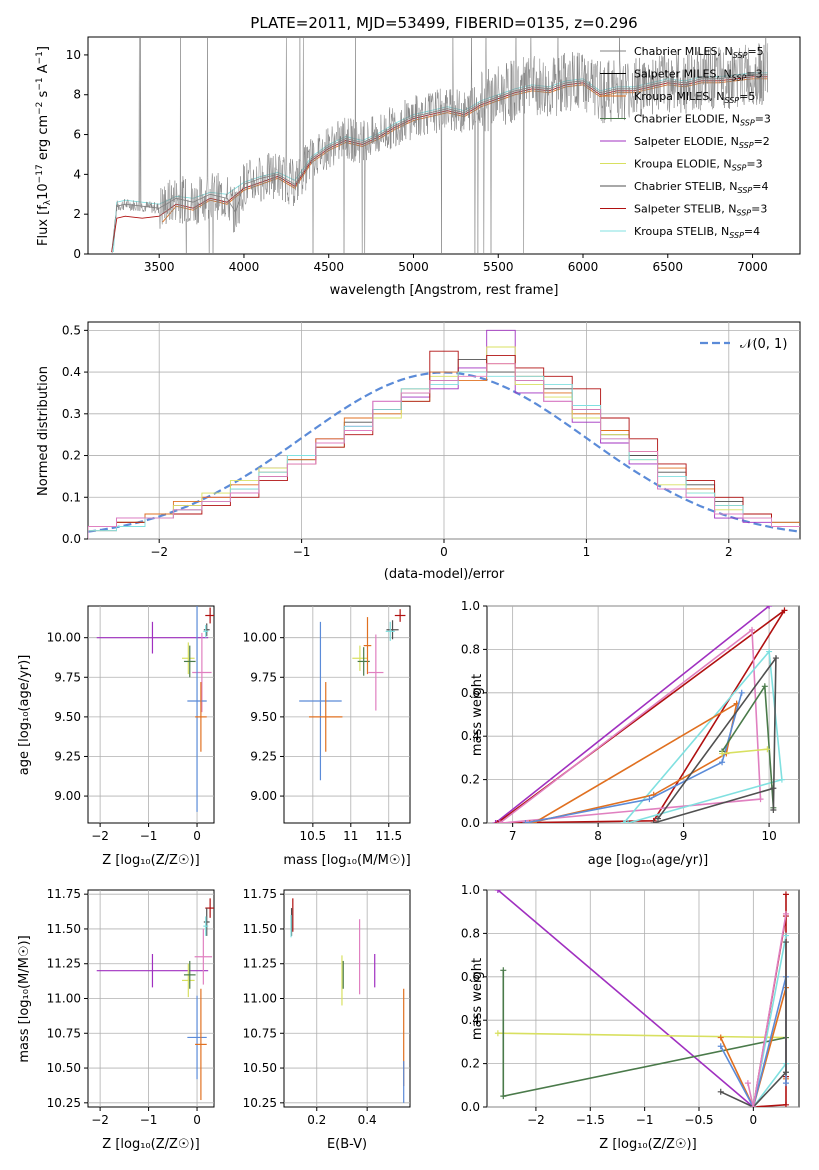 This screenshot has width=819, height=1170. Describe the element at coordinates (598, 836) in the screenshot. I see `x-tick-label: 8` at that location.